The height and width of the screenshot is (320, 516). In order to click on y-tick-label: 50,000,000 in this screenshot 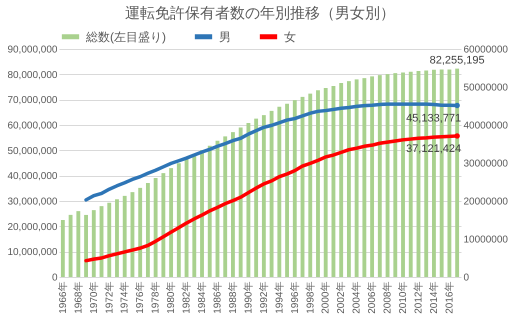, I will do `click(32, 151)`.